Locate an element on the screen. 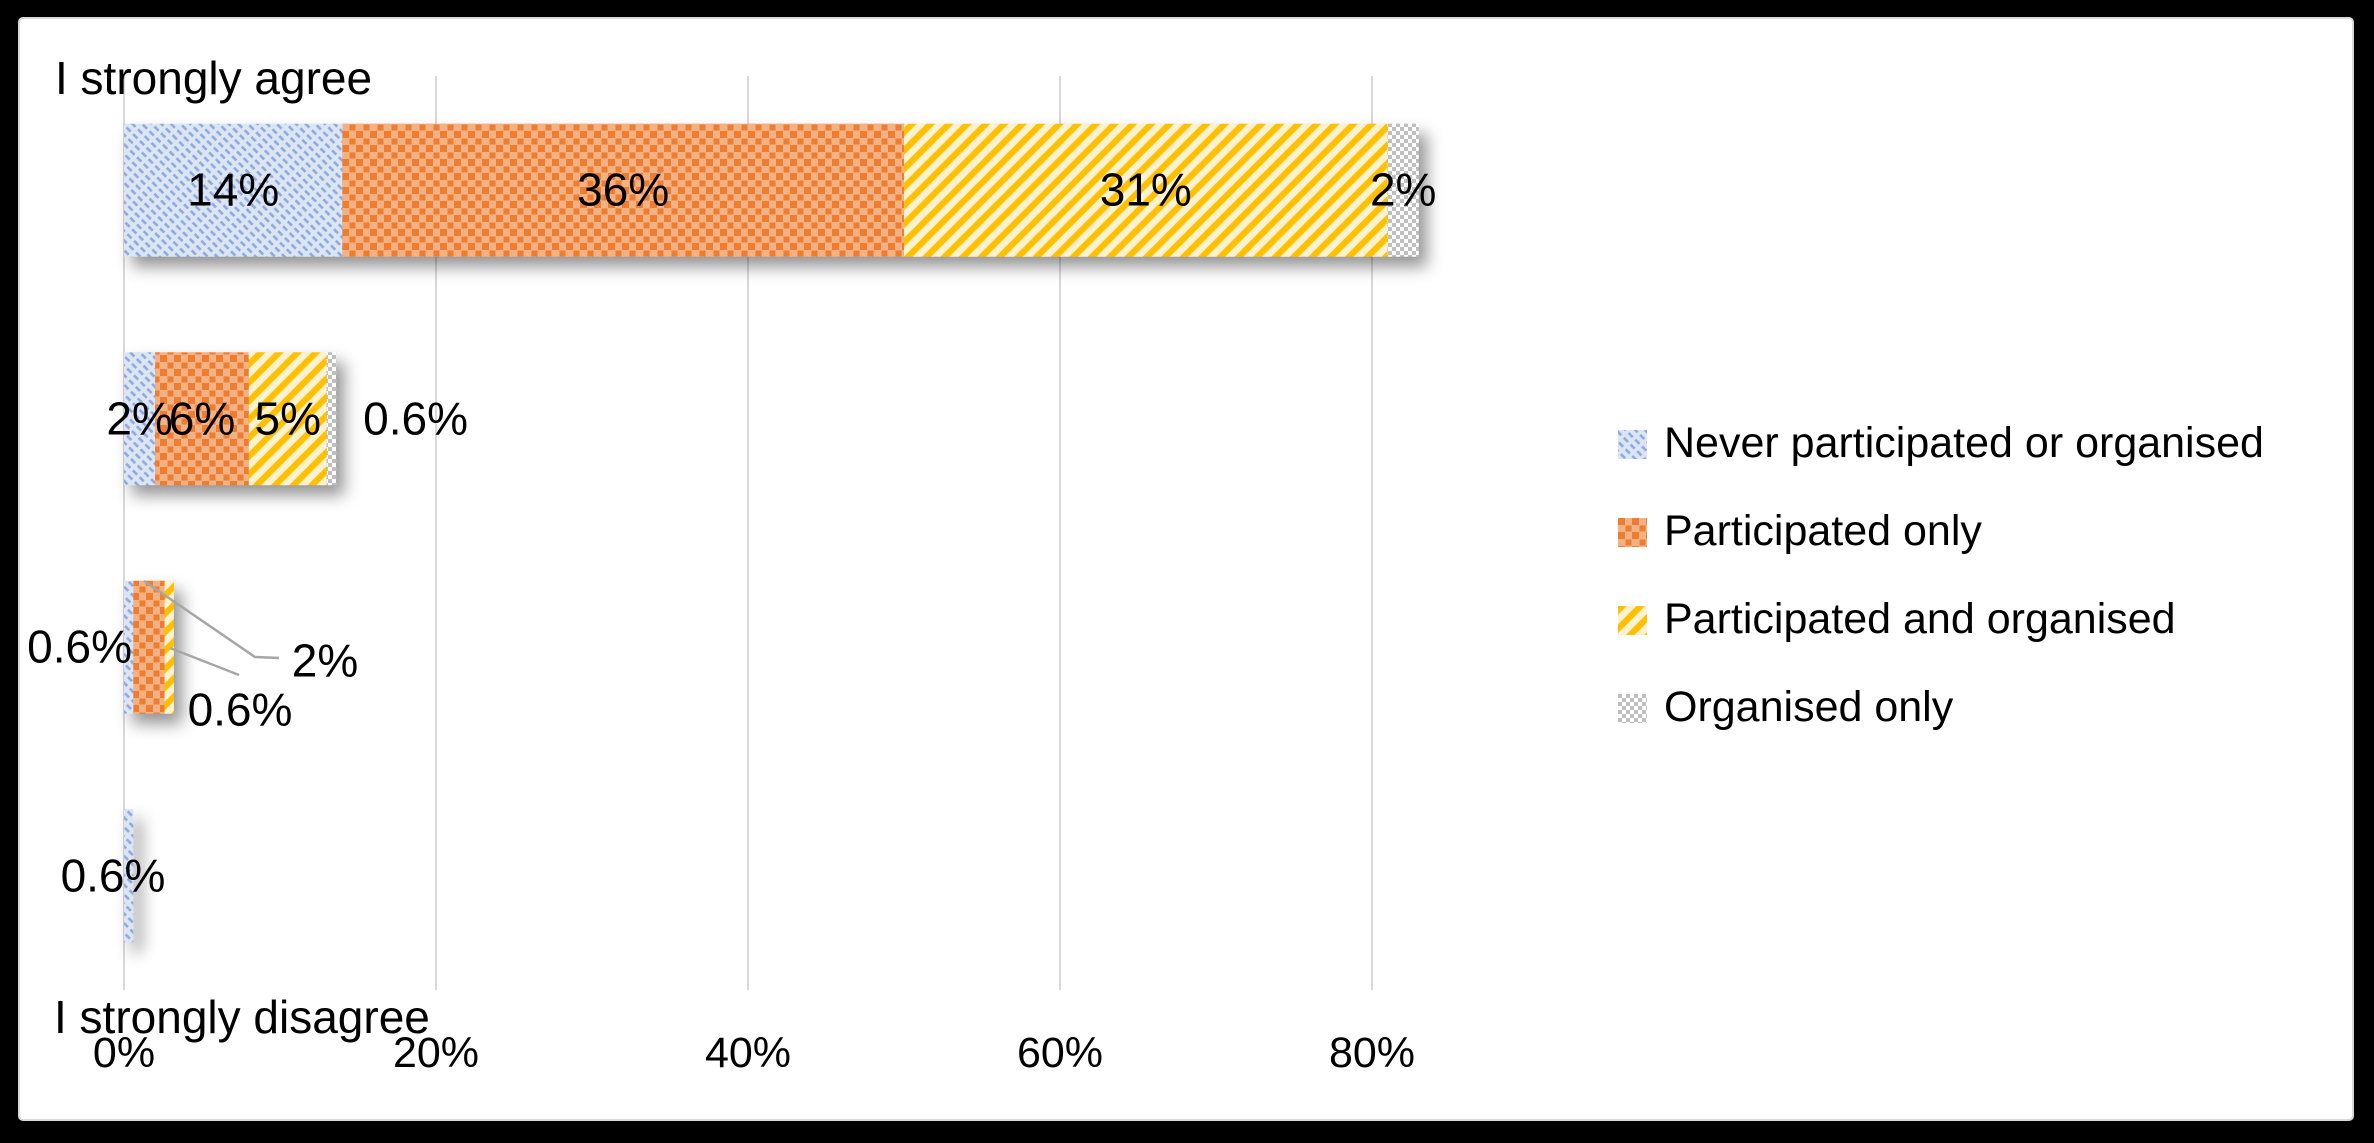 This screenshot has height=1143, width=2374. data-label: 6% is located at coordinates (202, 418).